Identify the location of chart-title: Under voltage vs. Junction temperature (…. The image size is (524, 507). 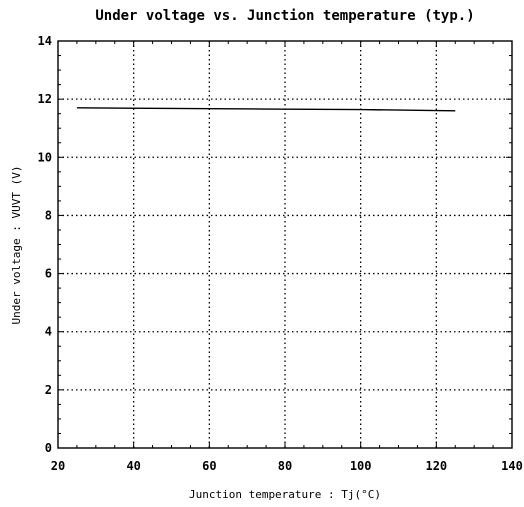
(284, 16).